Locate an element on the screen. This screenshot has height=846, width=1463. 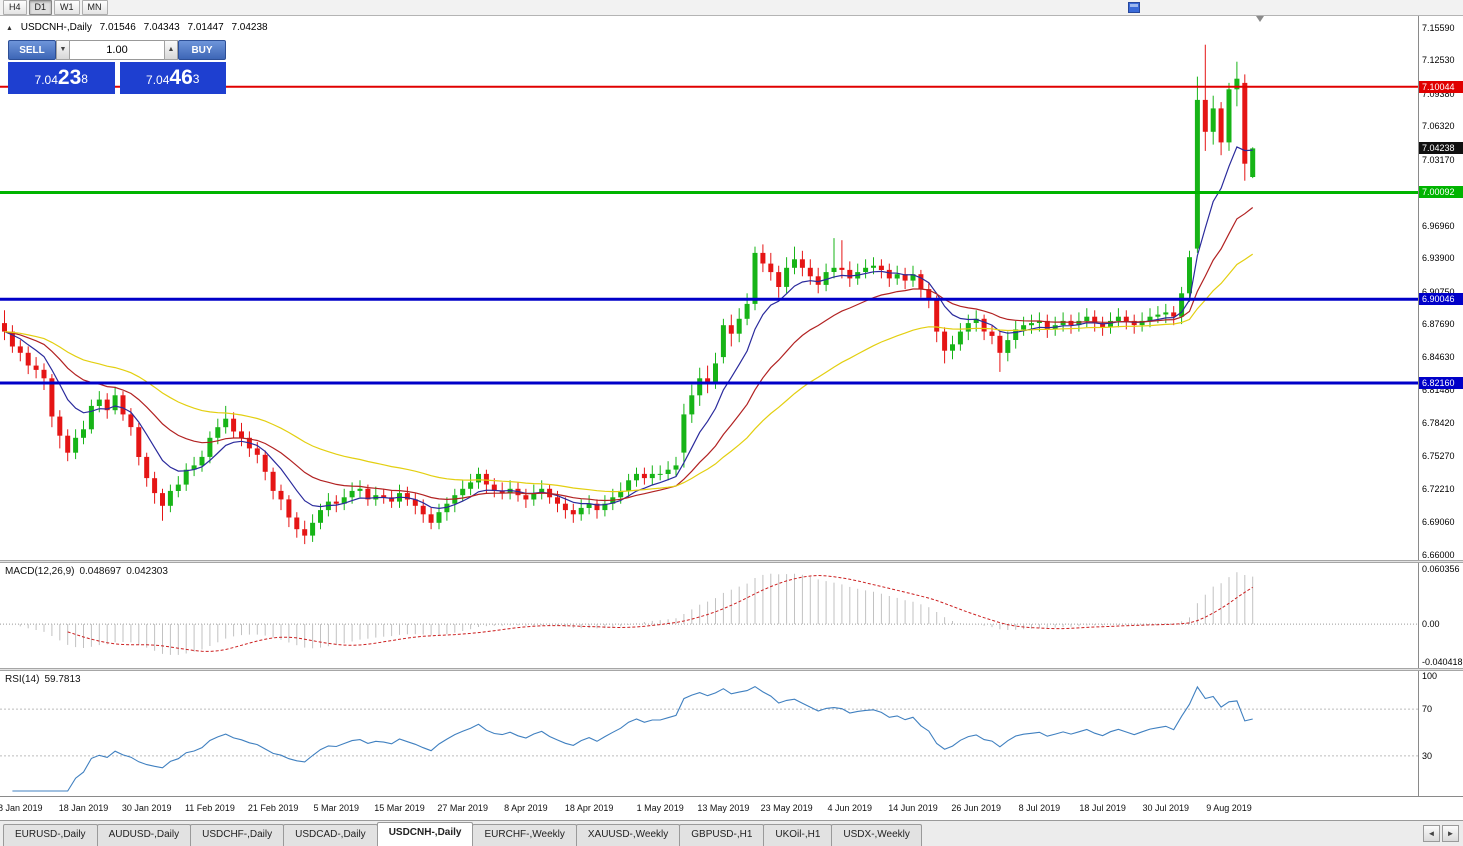
macd-label: MACD(12,26,9) 0.048697 0.042303 is located at coordinates (89, 571).